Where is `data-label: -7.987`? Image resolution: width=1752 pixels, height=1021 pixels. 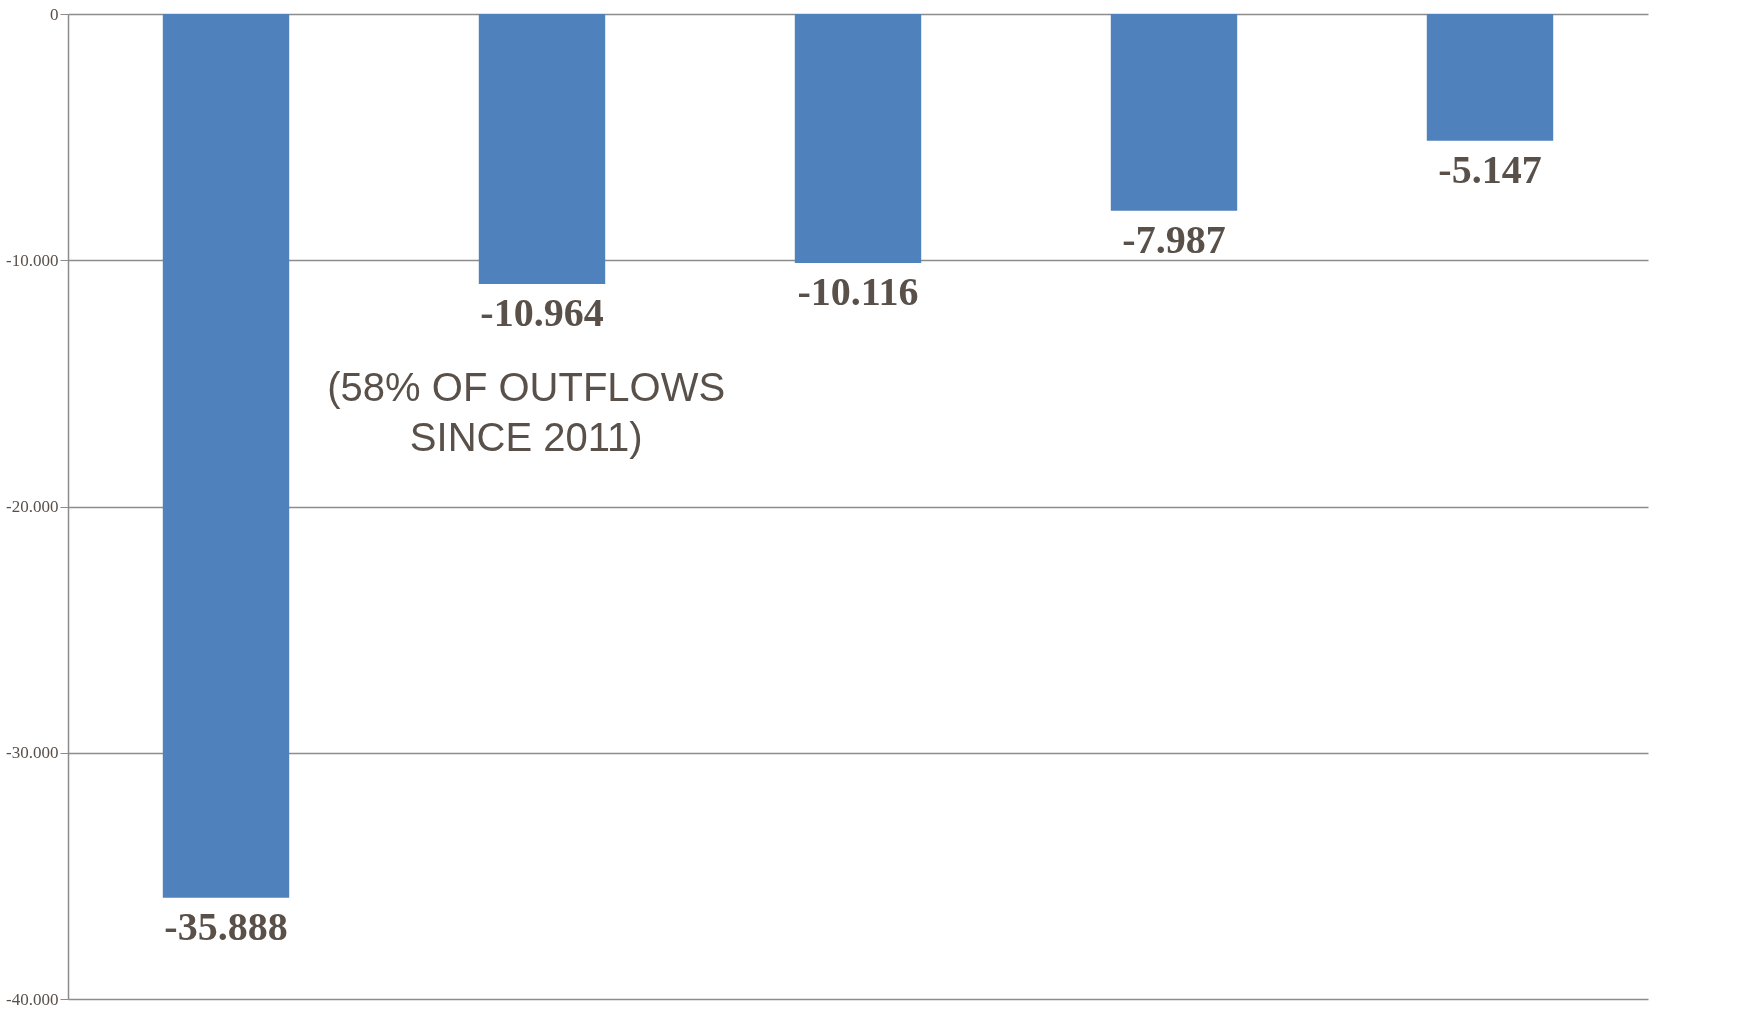
data-label: -7.987 is located at coordinates (1174, 239).